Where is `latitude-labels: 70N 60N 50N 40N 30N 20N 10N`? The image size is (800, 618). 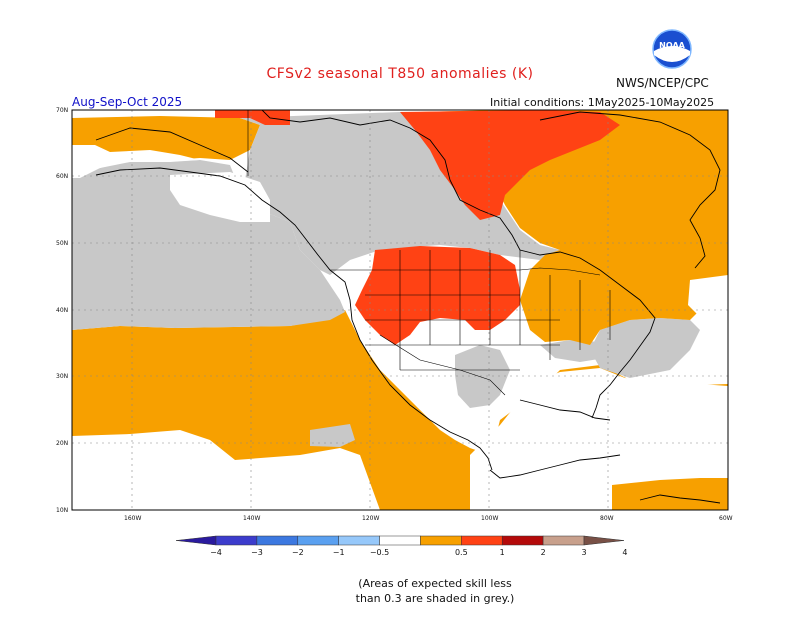
latitude-labels: 70N 60N 50N 40N 30N 20N 10N is located at coordinates (62, 310).